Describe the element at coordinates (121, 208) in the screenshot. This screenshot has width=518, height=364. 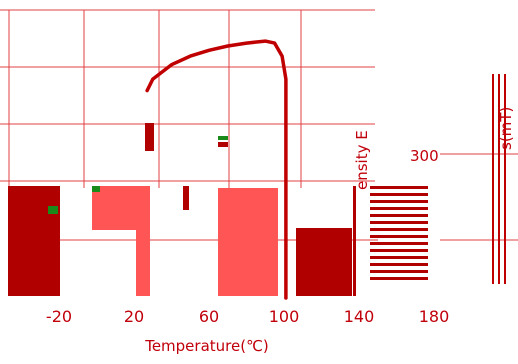
I see `block-light-1a` at that location.